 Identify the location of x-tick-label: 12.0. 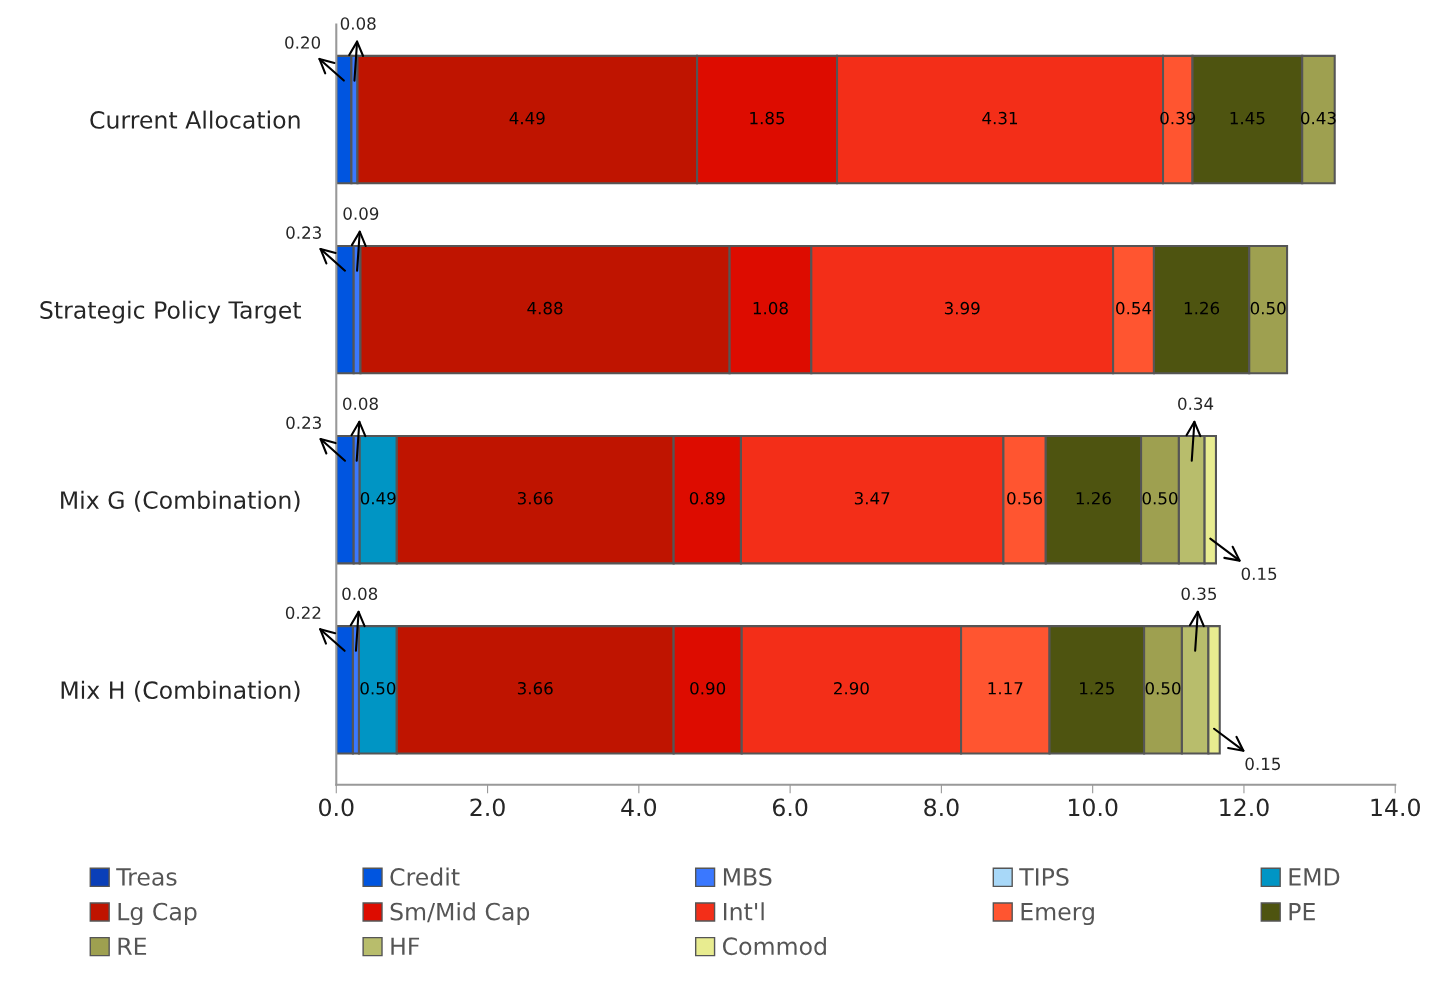
(1244, 807).